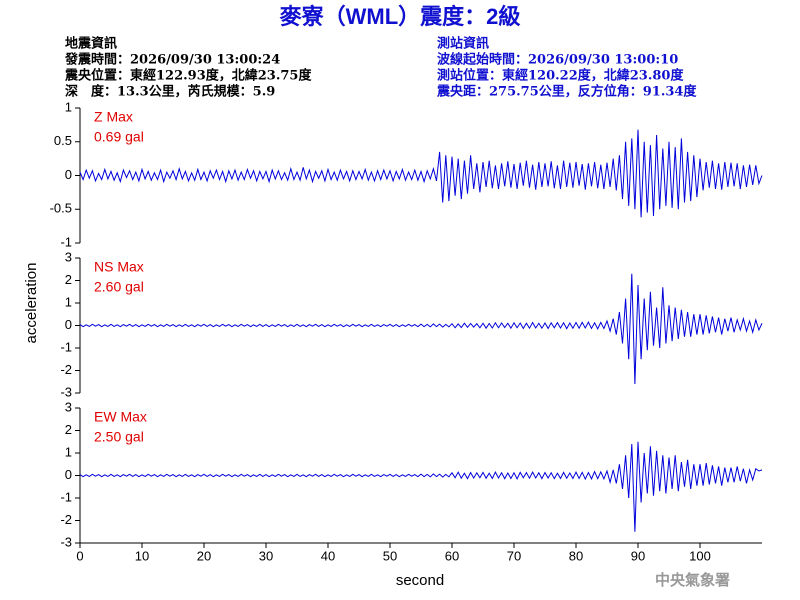 This screenshot has height=600, width=800. What do you see at coordinates (120, 417) in the screenshot?
I see `panel-label: EW Max` at bounding box center [120, 417].